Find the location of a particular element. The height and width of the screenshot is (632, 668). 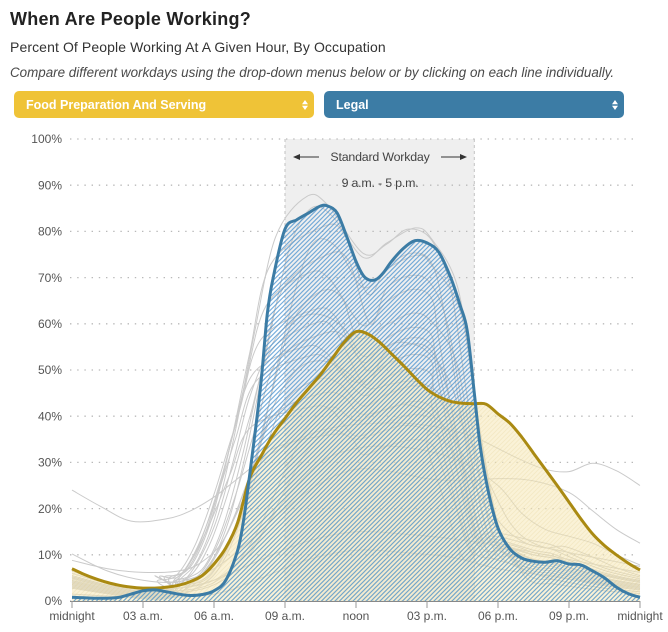

svg-text: 40% is located at coordinates (50, 416).